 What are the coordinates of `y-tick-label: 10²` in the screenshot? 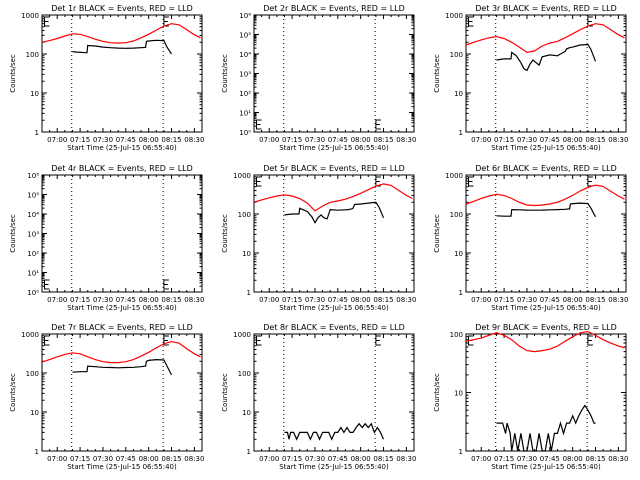 It's located at (245, 94).